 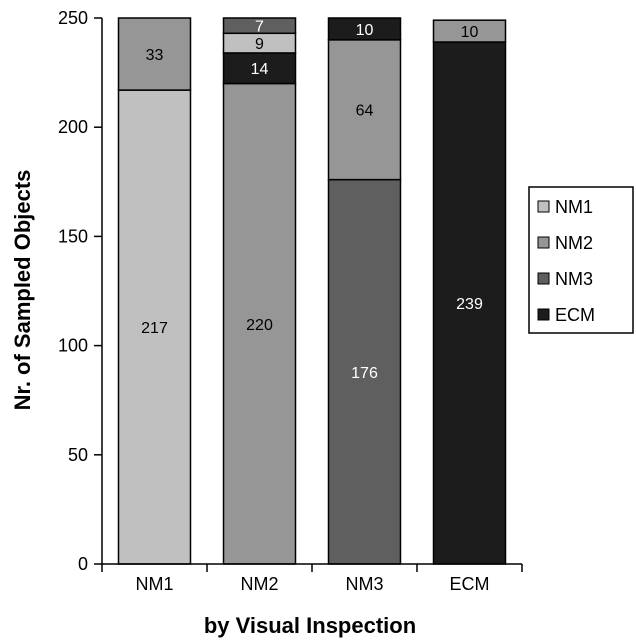 I want to click on y-tick-label: 200, so click(x=73, y=127).